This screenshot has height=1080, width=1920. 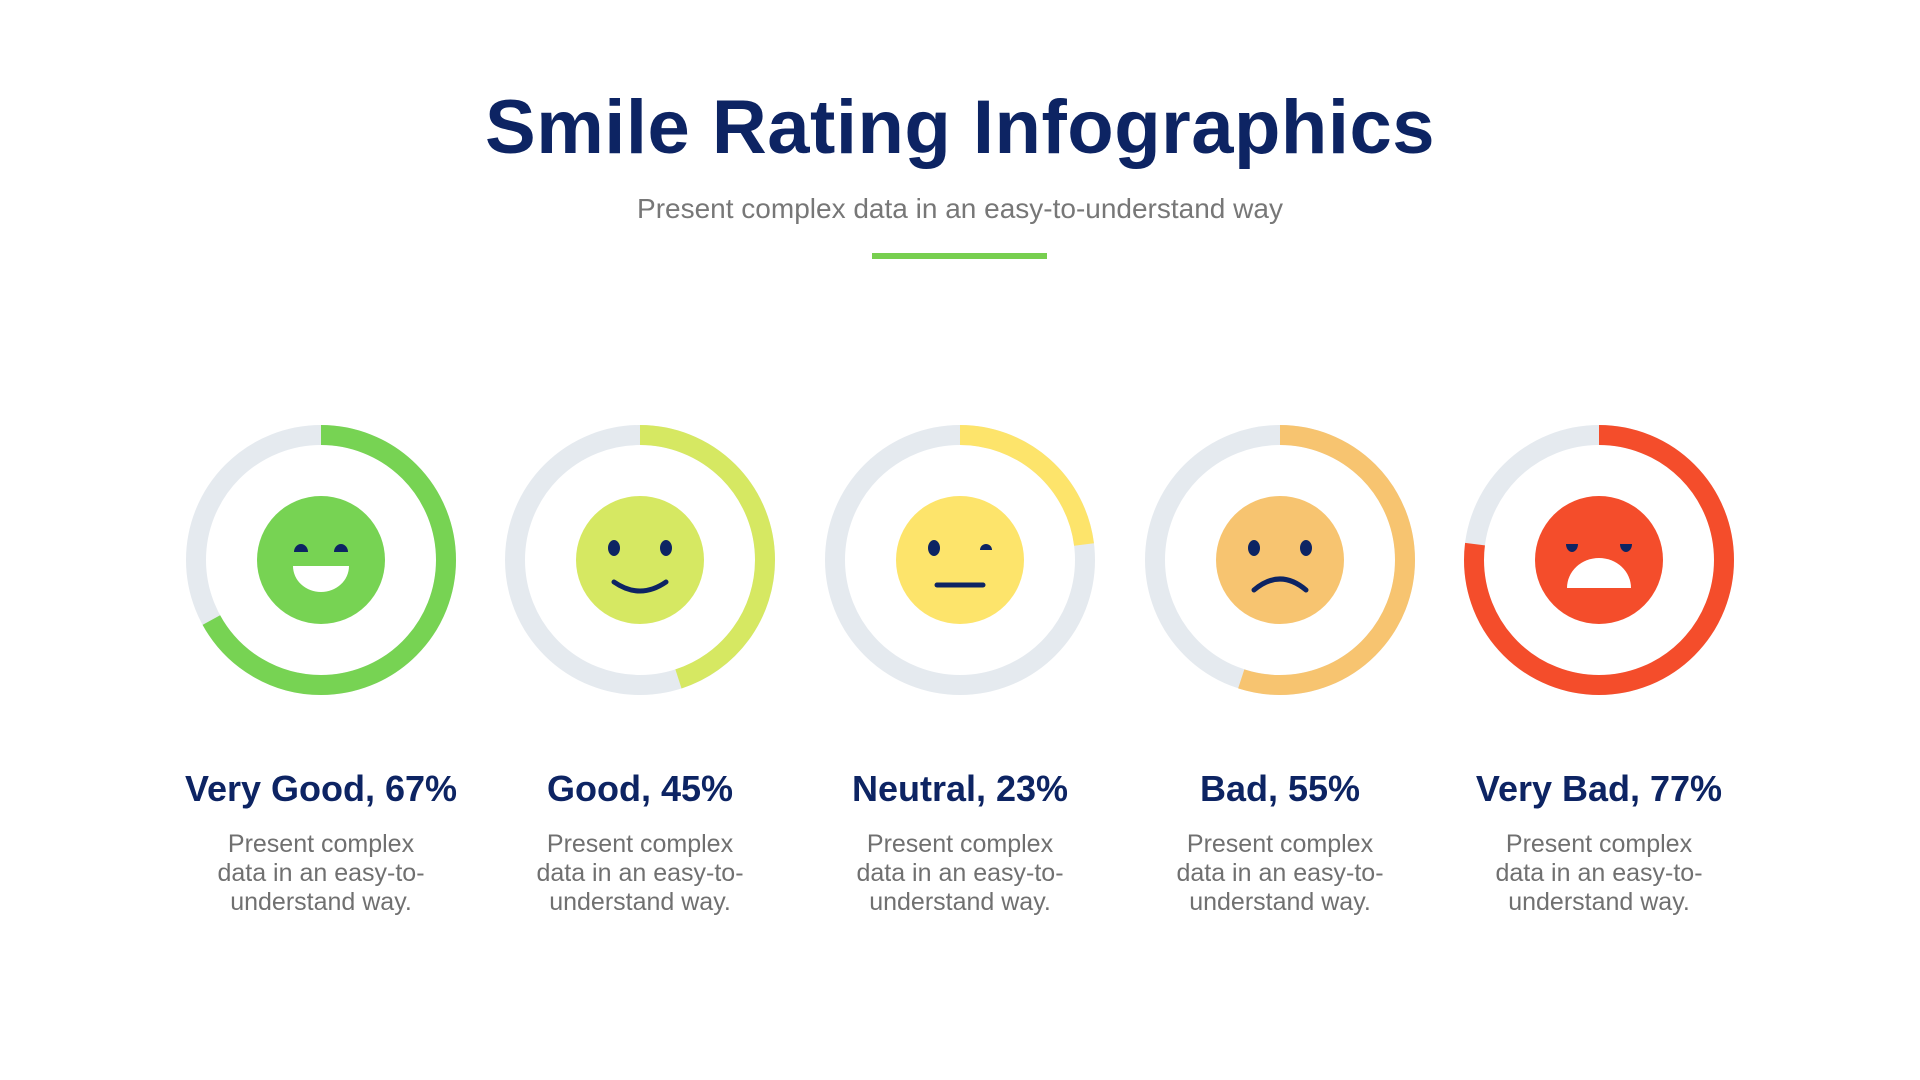 I want to click on accent-divider, so click(x=959, y=256).